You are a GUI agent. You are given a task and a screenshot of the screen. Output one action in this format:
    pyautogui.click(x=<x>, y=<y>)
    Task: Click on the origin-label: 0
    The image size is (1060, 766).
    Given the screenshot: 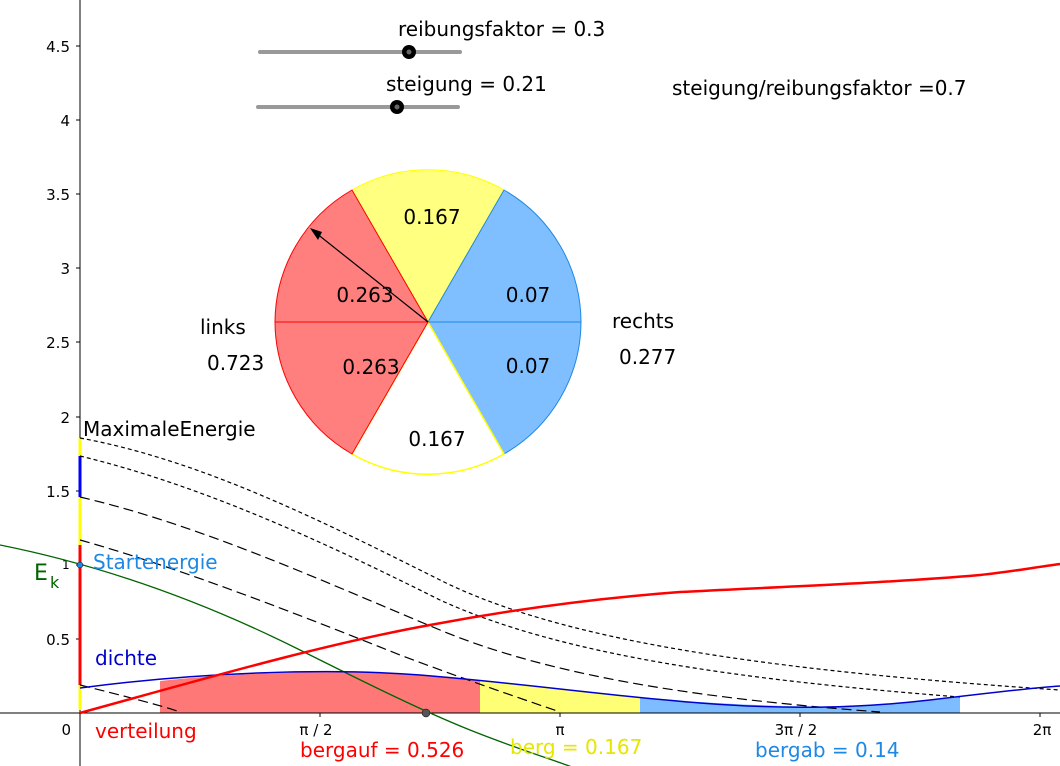 What is the action you would take?
    pyautogui.click(x=66, y=730)
    